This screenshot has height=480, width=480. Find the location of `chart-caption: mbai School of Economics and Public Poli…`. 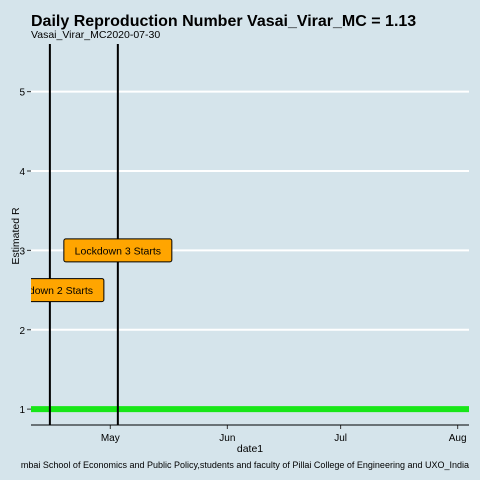

chart-caption: mbai School of Economics and Public Poli… is located at coordinates (245, 465).